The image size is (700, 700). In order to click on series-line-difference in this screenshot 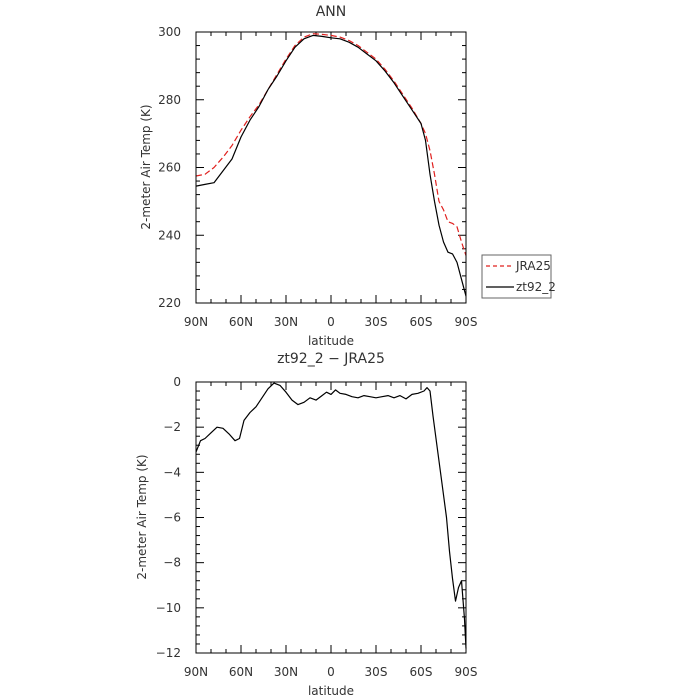, I will do `click(331, 515)`.